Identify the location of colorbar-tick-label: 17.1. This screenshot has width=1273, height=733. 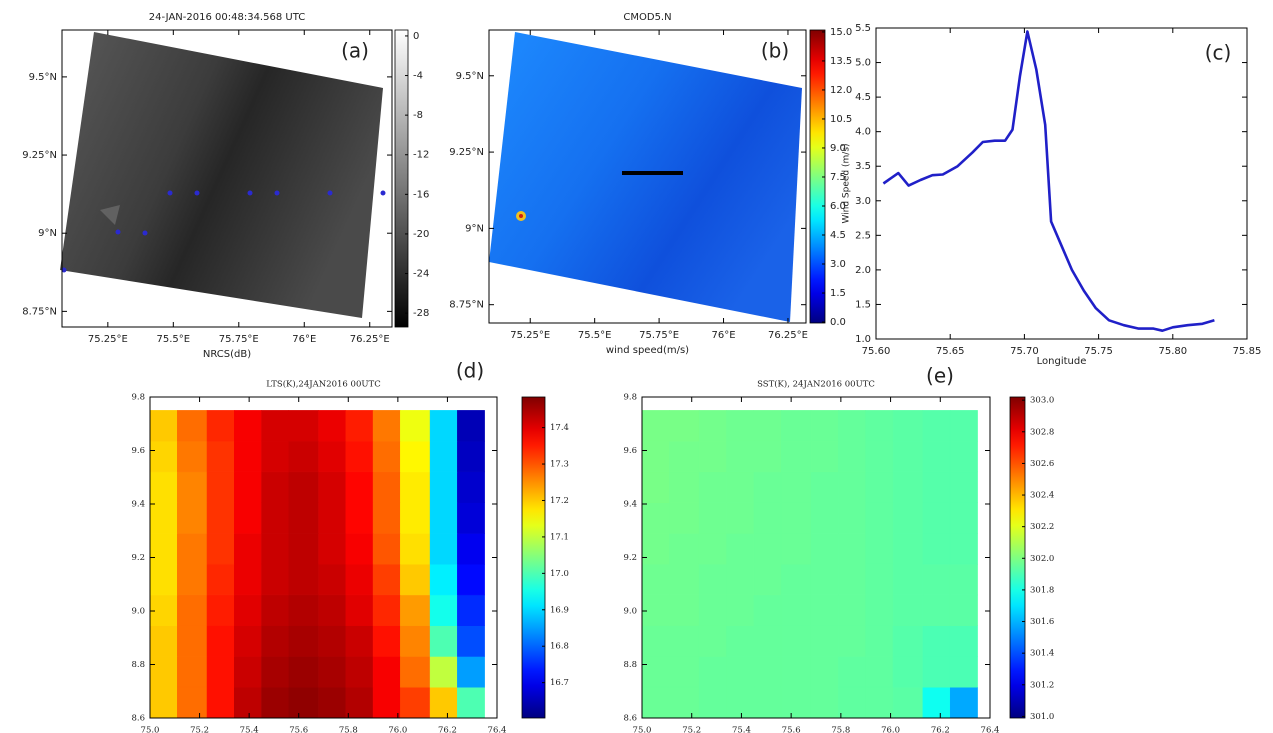
(559, 537).